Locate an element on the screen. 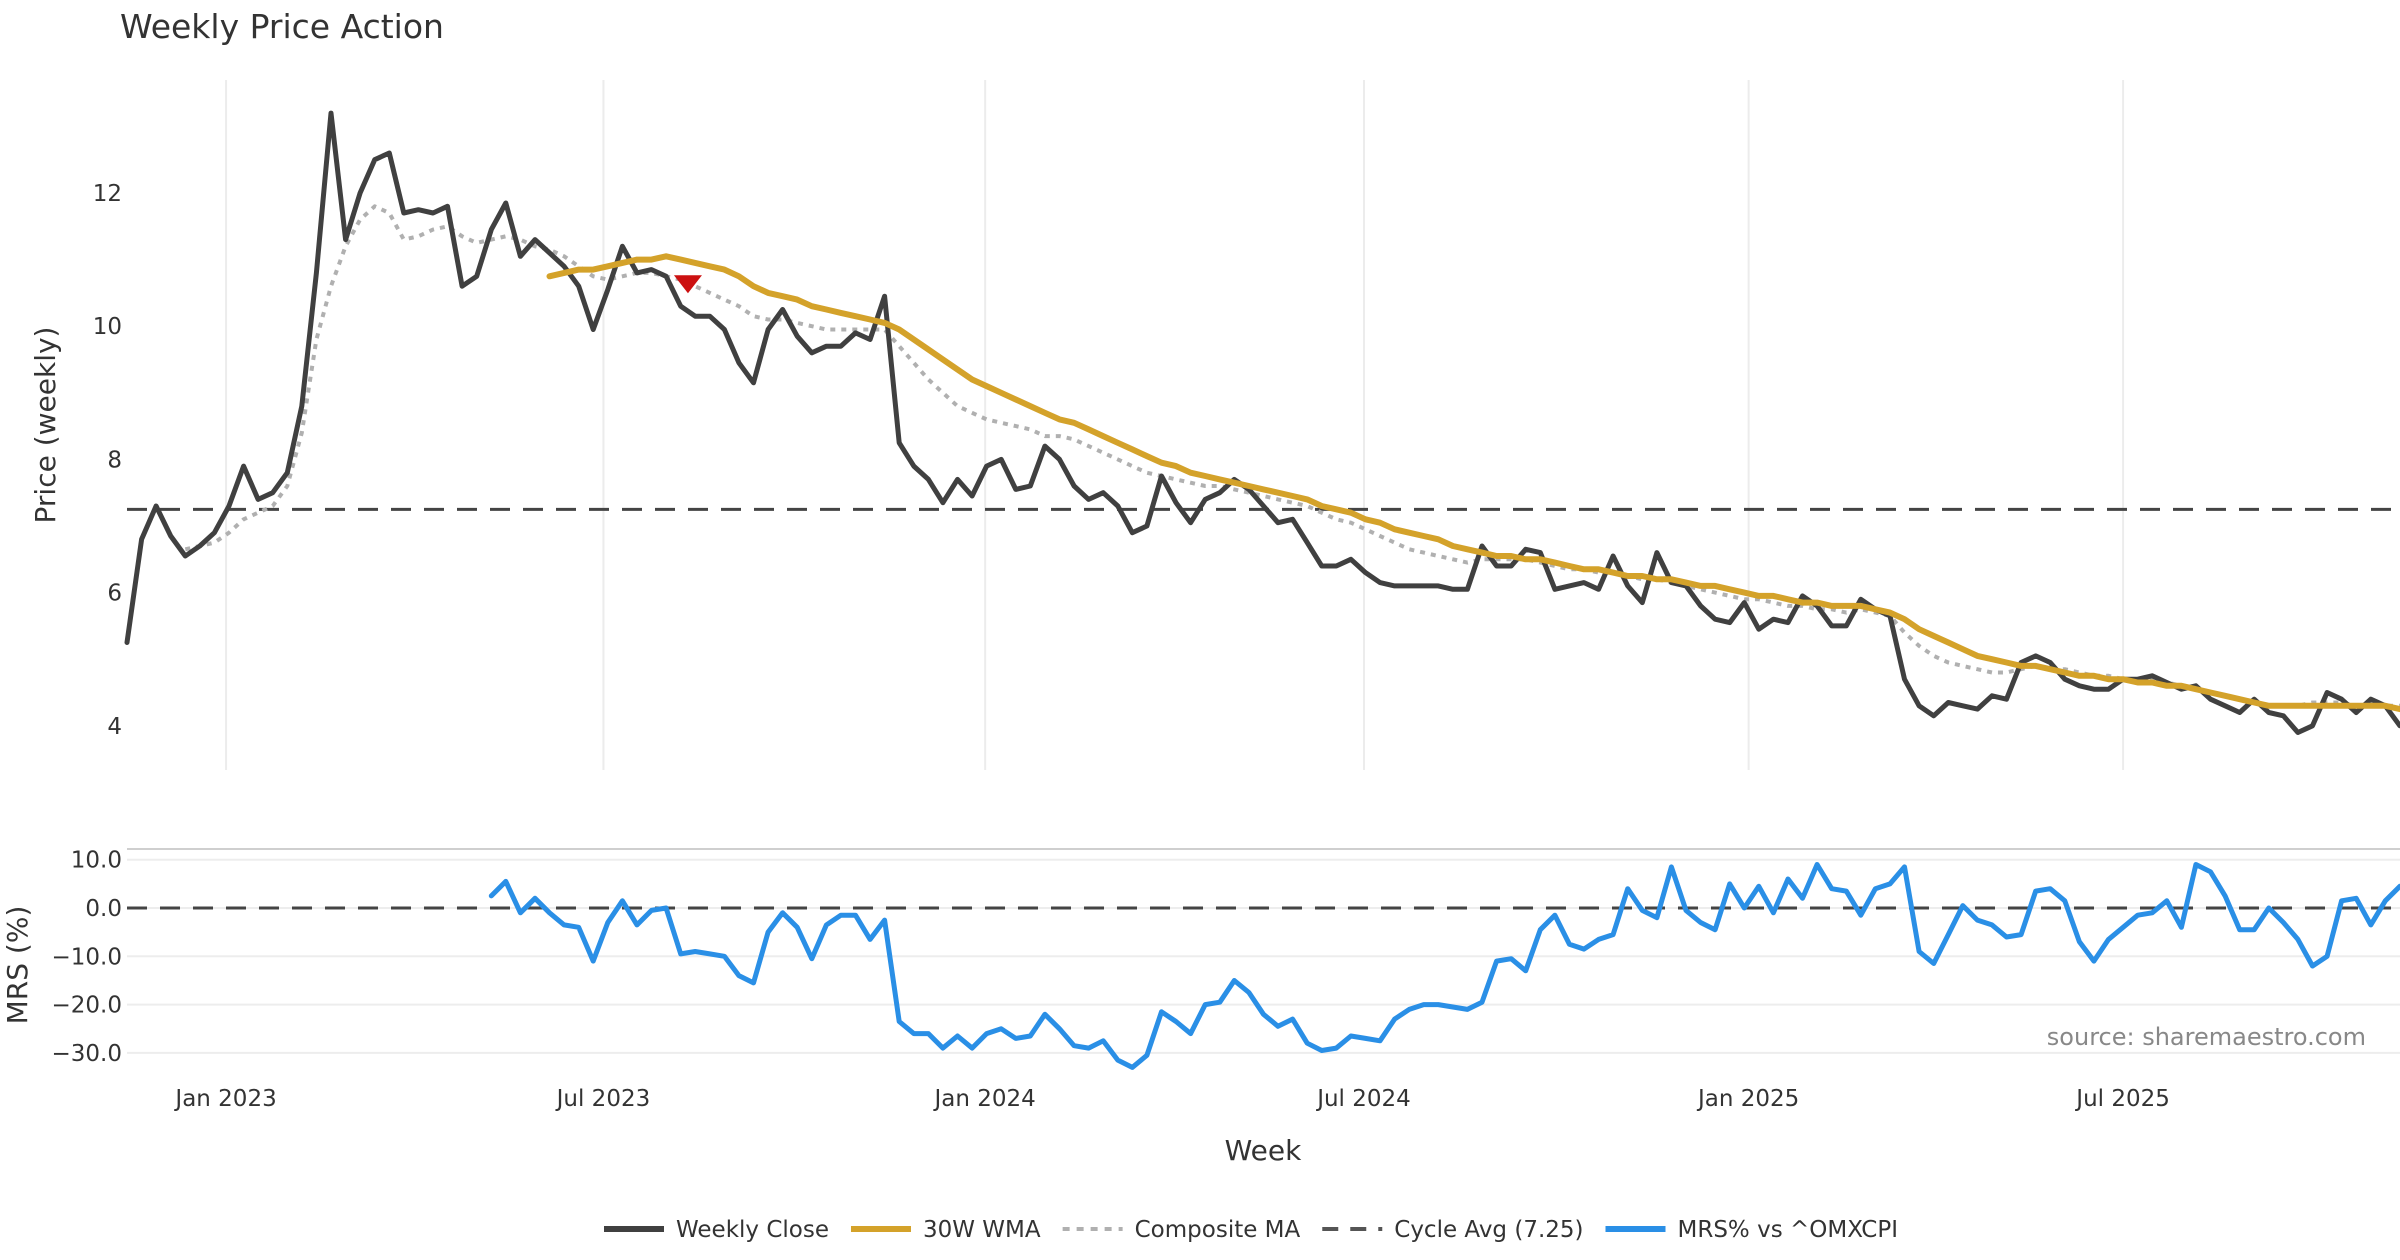 Image resolution: width=2400 pixels, height=1260 pixels. mrs-y-tick-label: −10.0 is located at coordinates (87, 957).